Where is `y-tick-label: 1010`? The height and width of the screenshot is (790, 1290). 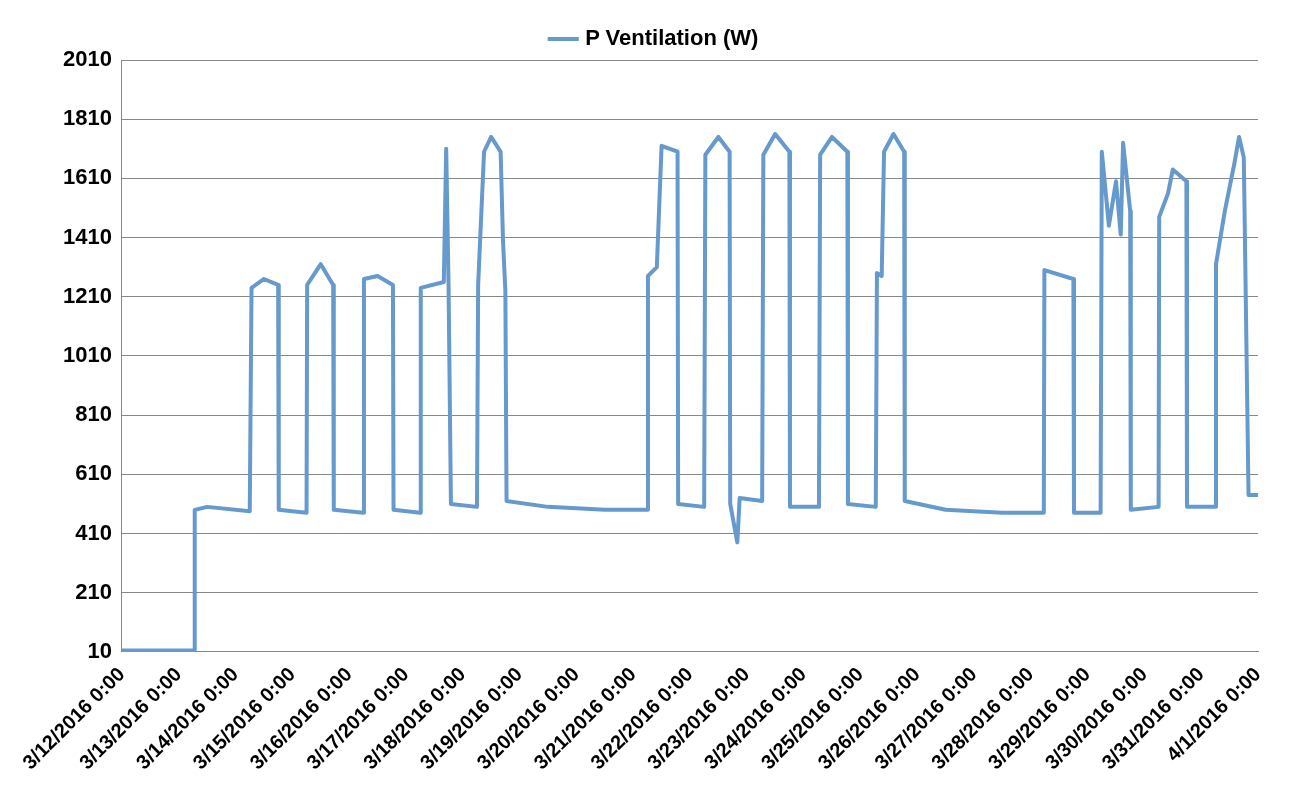 y-tick-label: 1010 is located at coordinates (87, 354).